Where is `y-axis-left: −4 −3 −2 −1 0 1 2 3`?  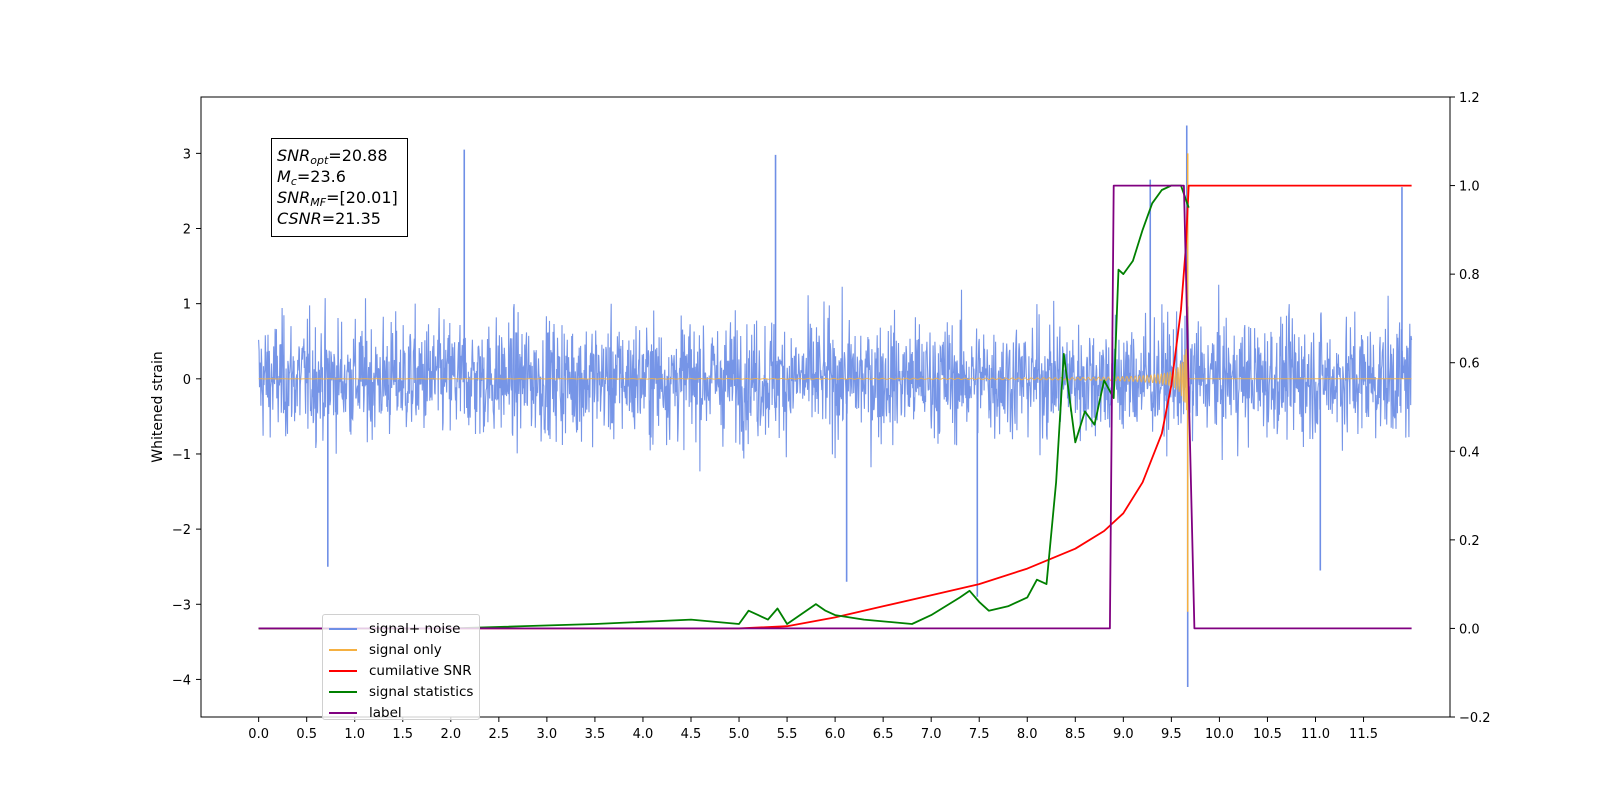
y-axis-left: −4 −3 −2 −1 0 1 2 3 is located at coordinates (186, 417).